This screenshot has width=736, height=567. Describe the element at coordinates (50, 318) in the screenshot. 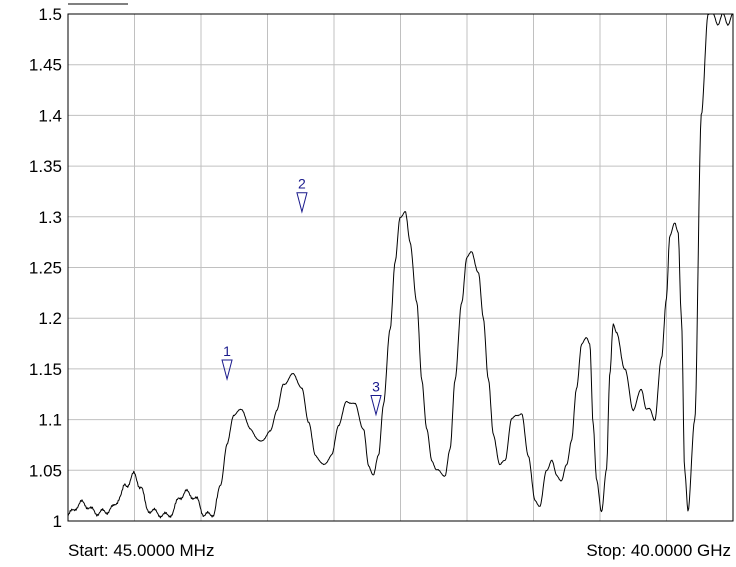

I see `y-tick-label: 1.2` at that location.